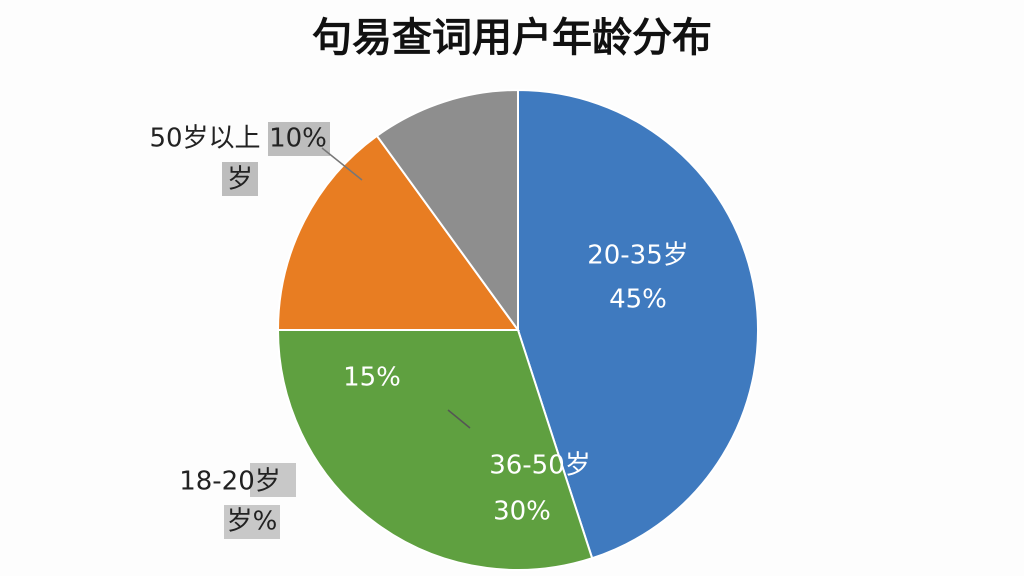 The width and height of the screenshot is (1024, 576). I want to click on slice-value-label: 10%, so click(298, 139).